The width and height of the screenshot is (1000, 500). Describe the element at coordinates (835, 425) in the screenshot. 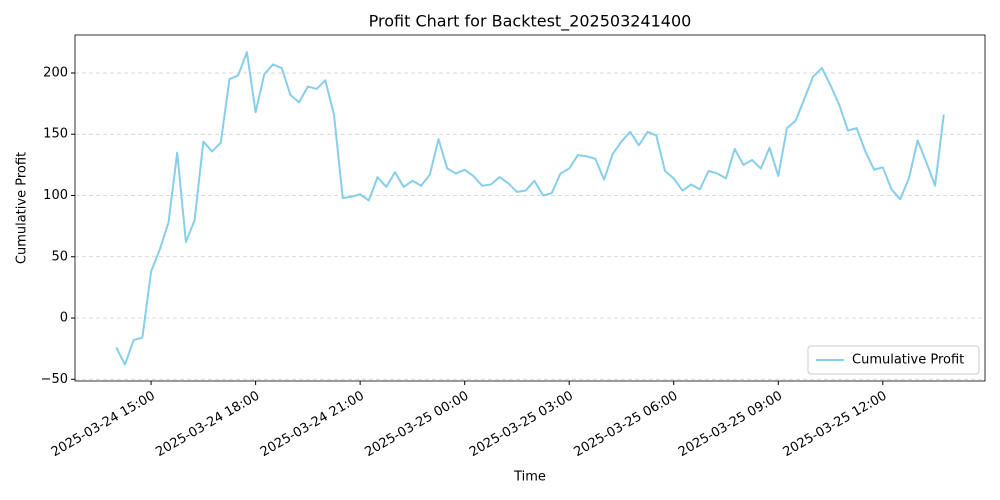

I see `x-tick-label: 2025-03-25 12:00` at that location.